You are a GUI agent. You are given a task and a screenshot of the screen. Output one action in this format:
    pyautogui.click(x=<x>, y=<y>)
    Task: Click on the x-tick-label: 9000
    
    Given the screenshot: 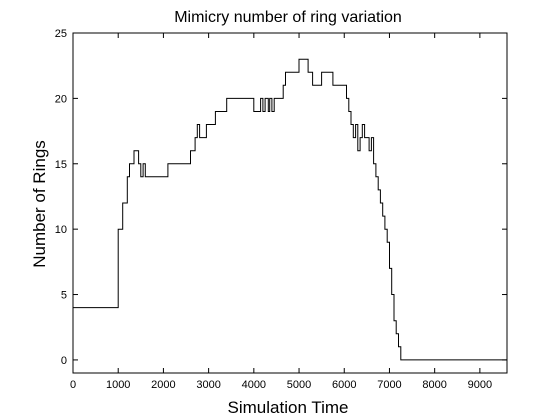 What is the action you would take?
    pyautogui.click(x=480, y=385)
    